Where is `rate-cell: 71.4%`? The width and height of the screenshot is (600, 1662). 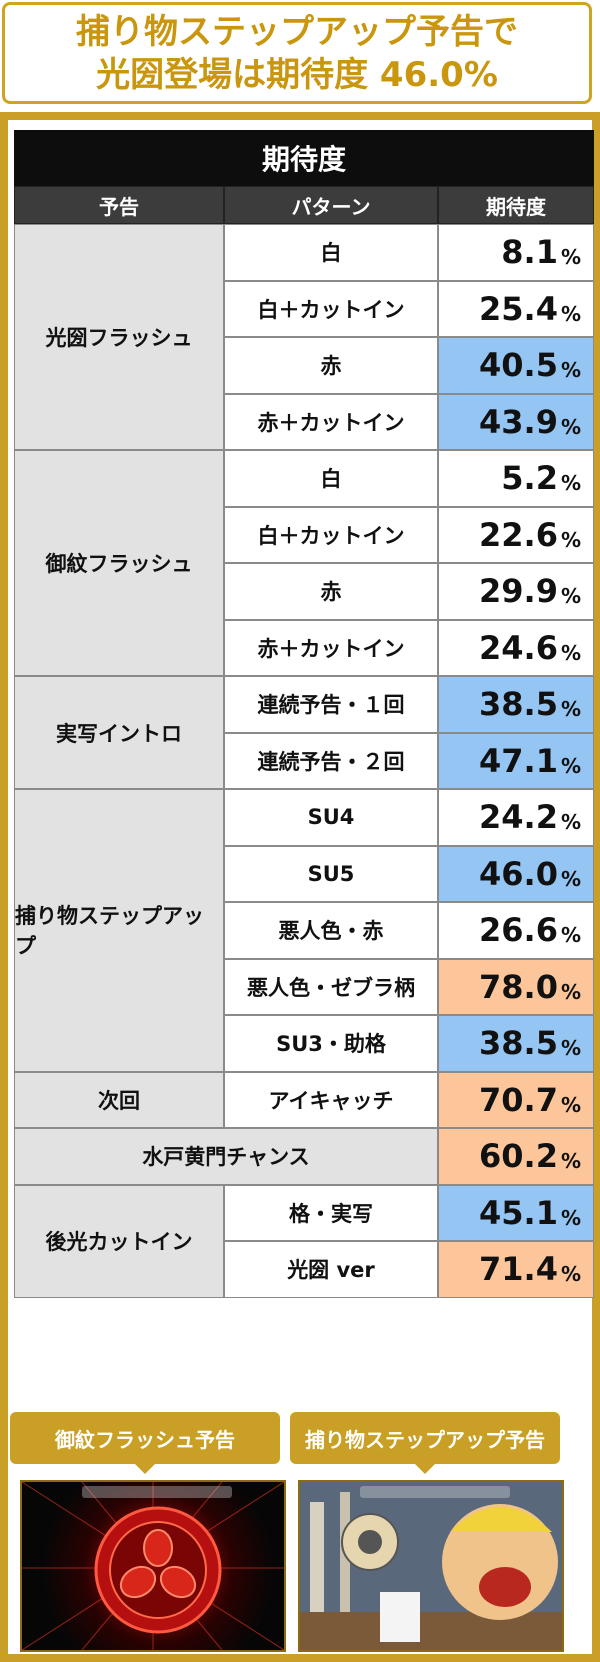
rate-cell: 71.4% is located at coordinates (516, 1269).